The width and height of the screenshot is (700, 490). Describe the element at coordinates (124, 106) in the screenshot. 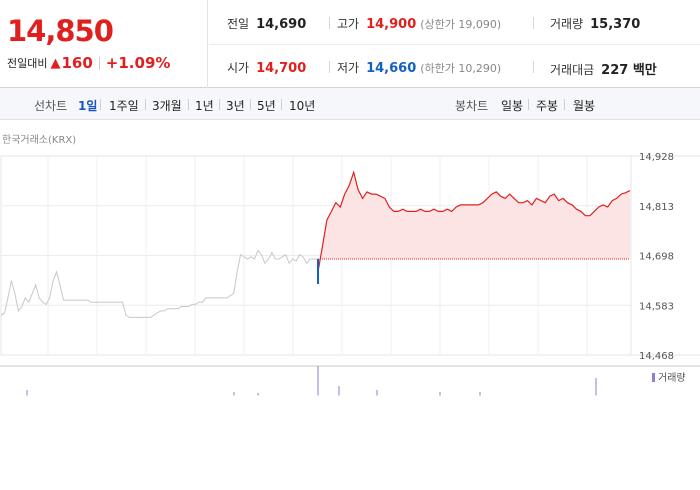

I see `tab-1week: 1주일` at that location.